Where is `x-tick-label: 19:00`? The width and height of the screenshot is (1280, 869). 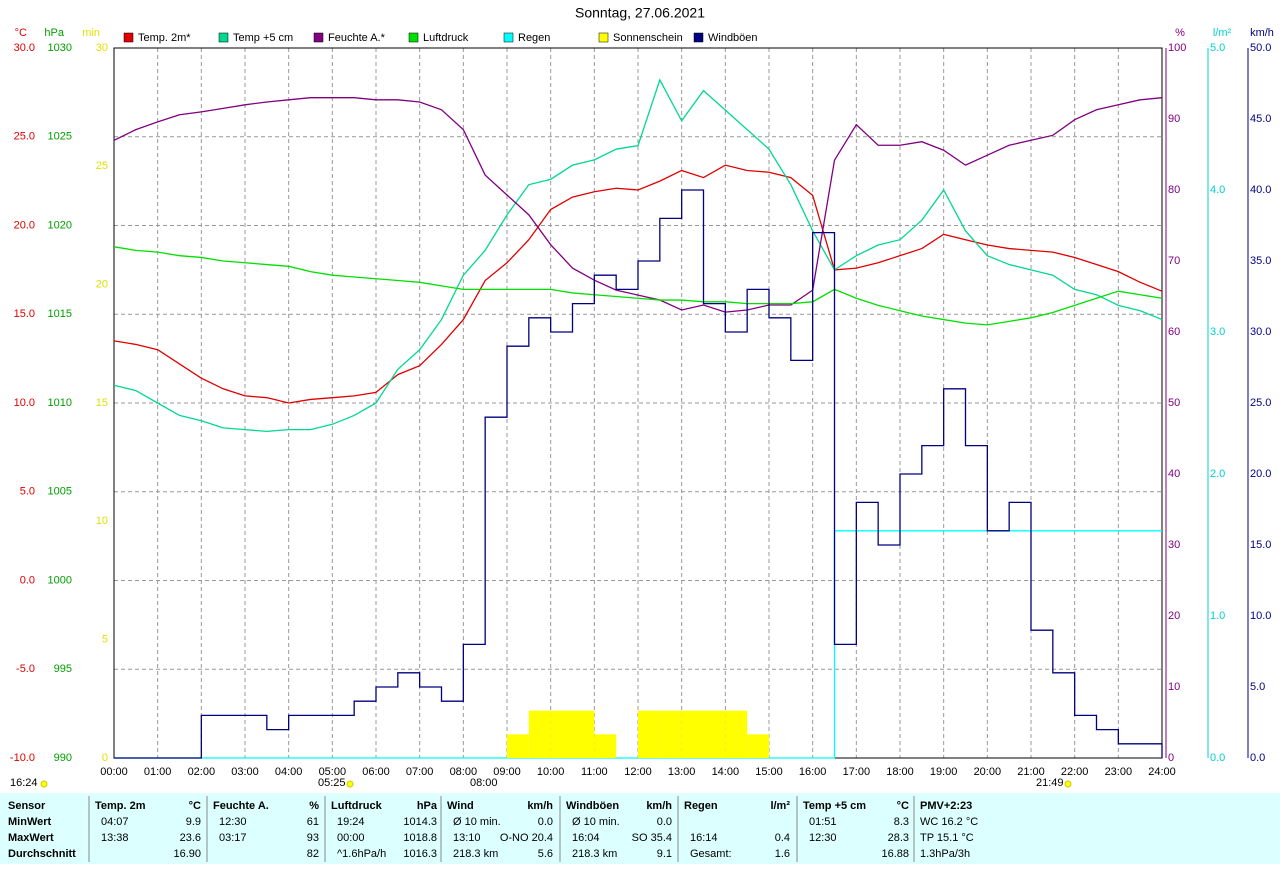
x-tick-label: 19:00 is located at coordinates (944, 772).